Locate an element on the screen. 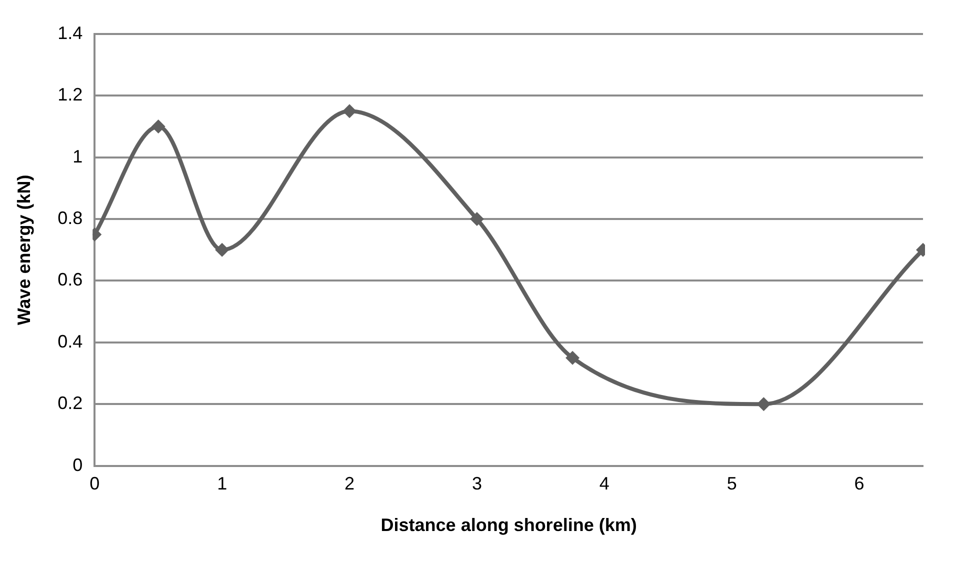  x-axis-title: Distance along shoreline (km) is located at coordinates (508, 525).